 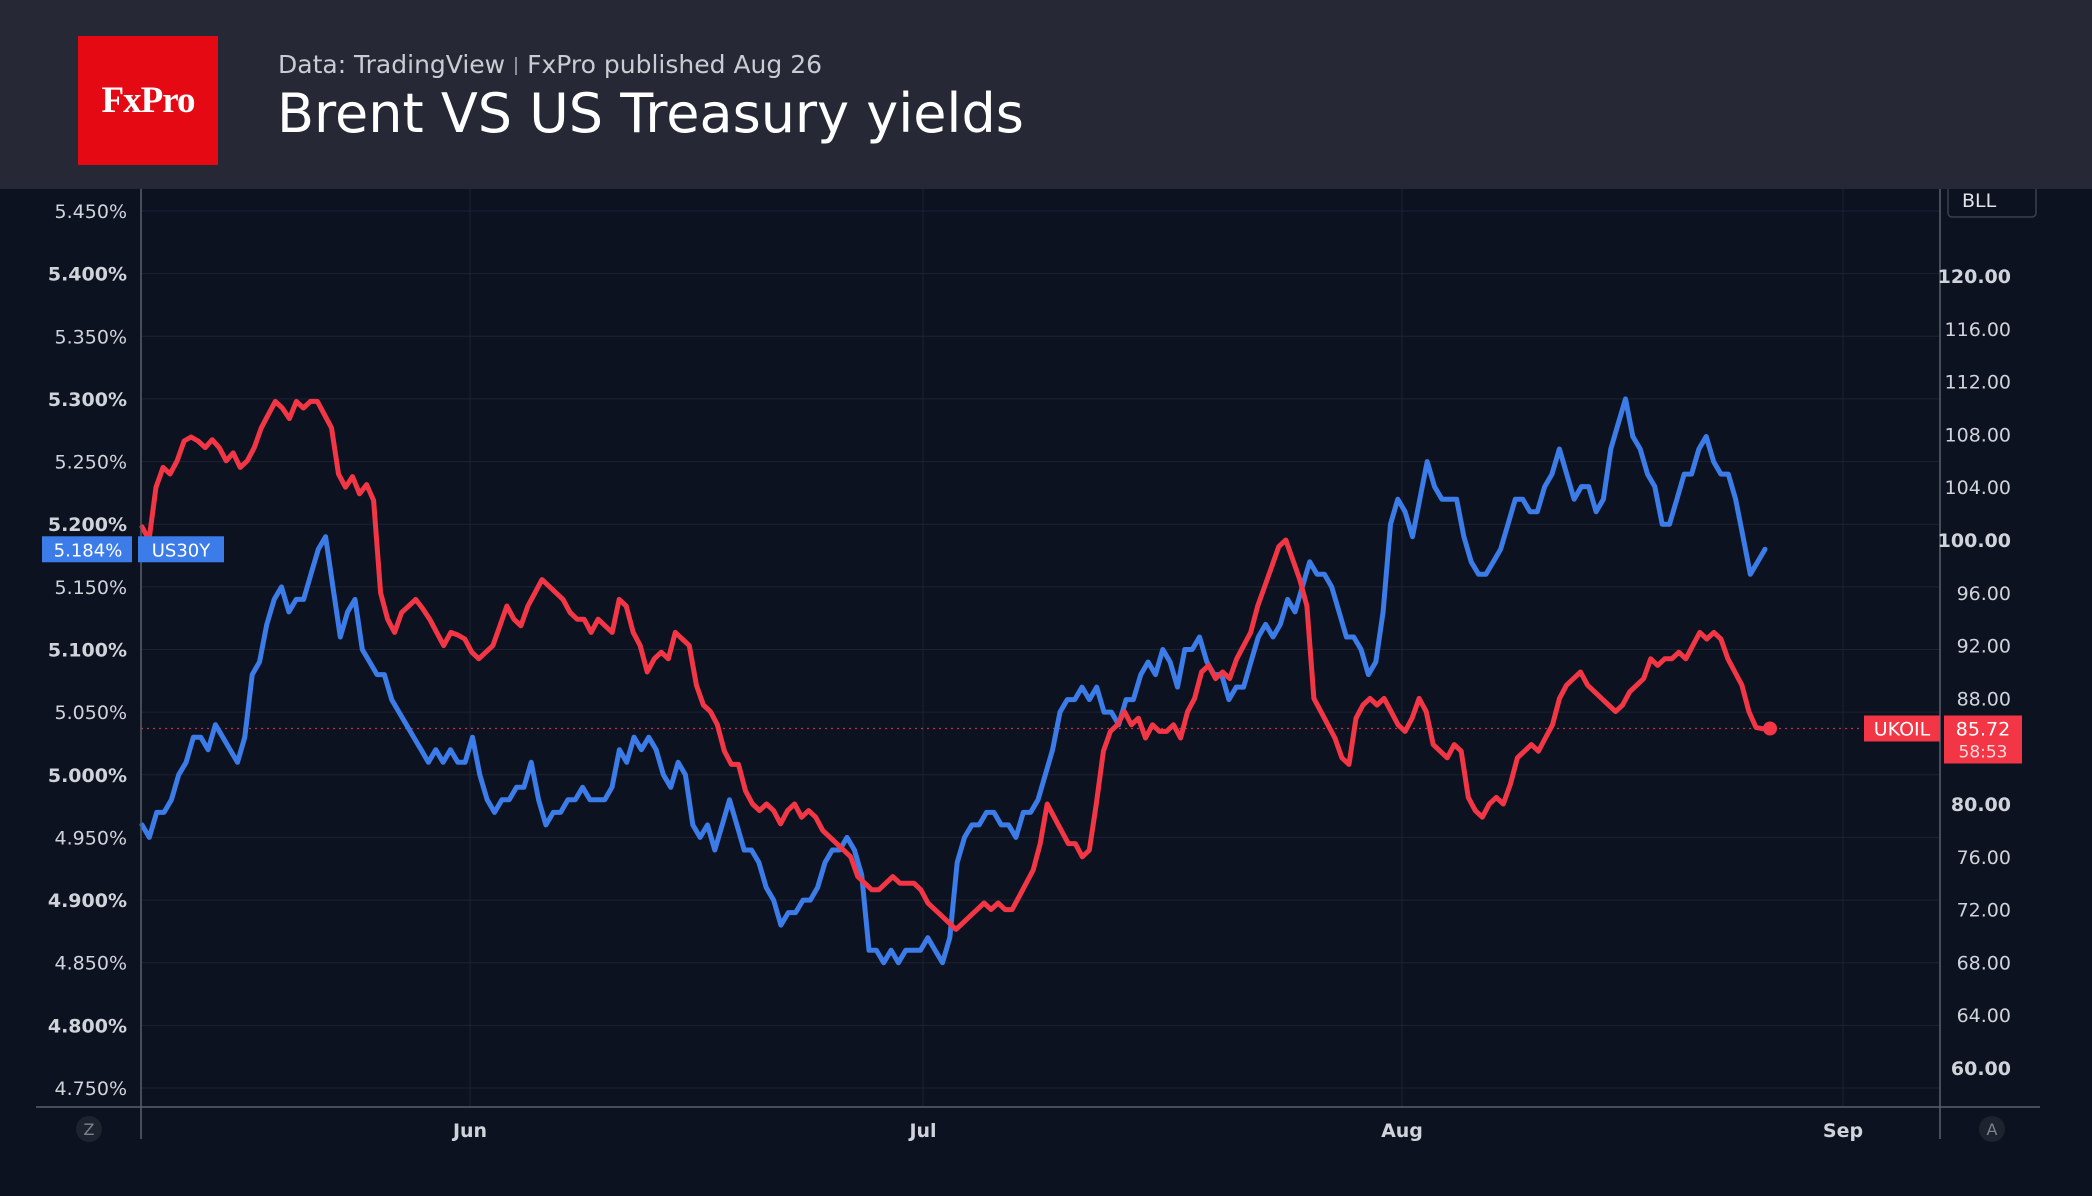 I want to click on right-tick-label: 72.00, so click(x=1984, y=911).